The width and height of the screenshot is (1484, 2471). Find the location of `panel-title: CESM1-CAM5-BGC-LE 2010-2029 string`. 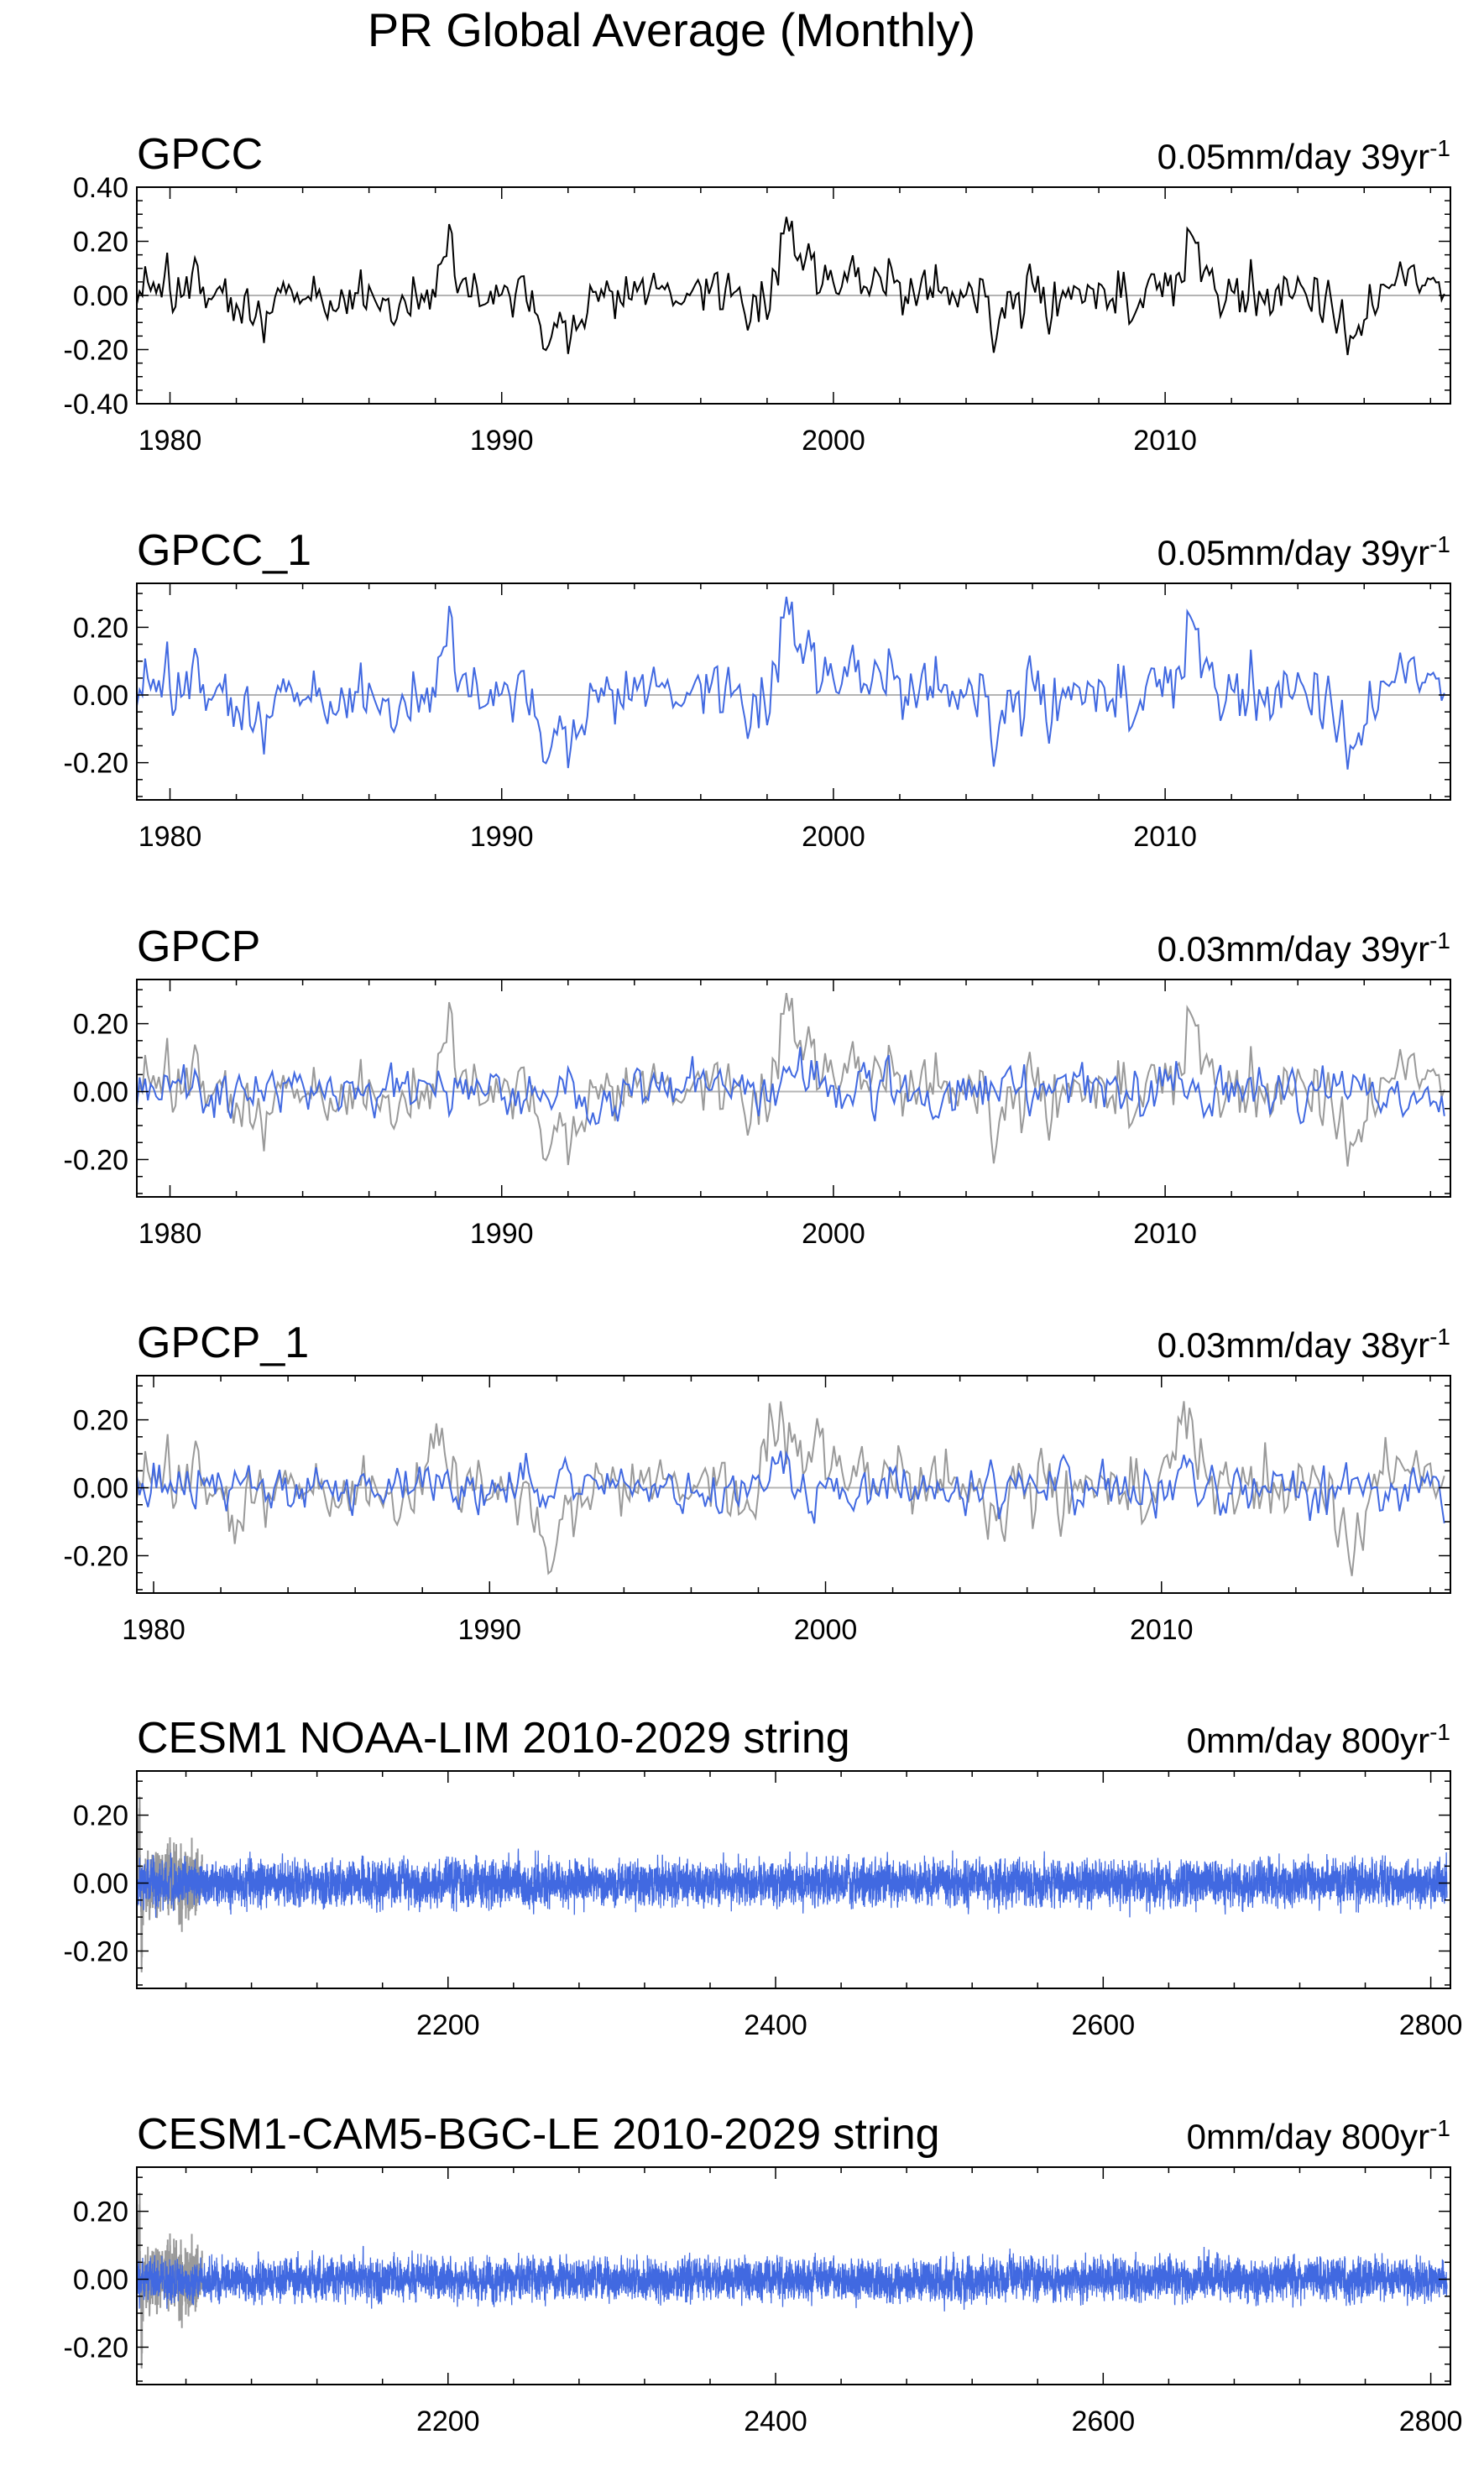

panel-title: CESM1-CAM5-BGC-LE 2010-2029 string is located at coordinates (538, 2134).